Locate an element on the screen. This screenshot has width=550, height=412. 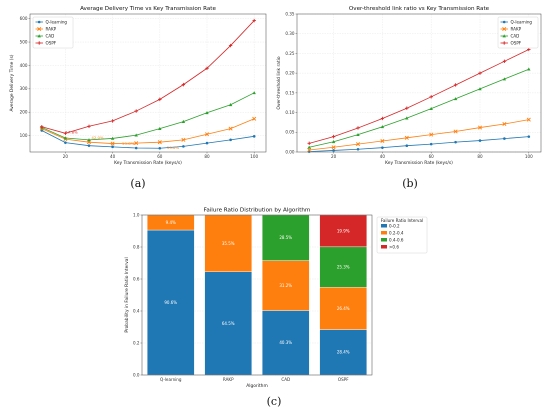
x-axis-label: Algorithm is located at coordinates (257, 386).